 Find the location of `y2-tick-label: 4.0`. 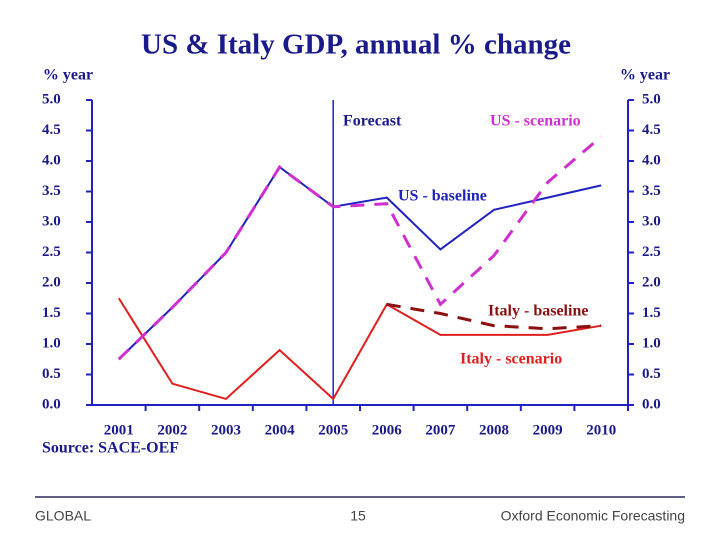

y2-tick-label: 4.0 is located at coordinates (651, 160).